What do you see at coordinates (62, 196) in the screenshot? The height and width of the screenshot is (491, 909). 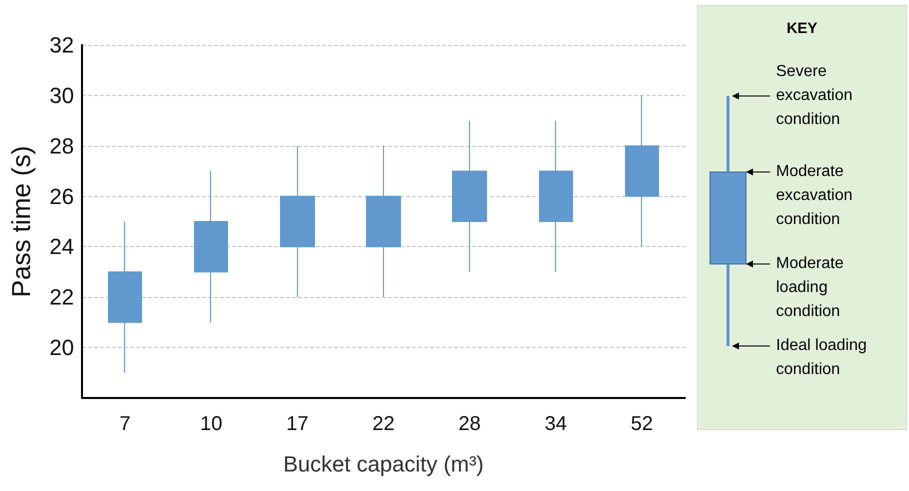 I see `y-tick-label: 26` at bounding box center [62, 196].